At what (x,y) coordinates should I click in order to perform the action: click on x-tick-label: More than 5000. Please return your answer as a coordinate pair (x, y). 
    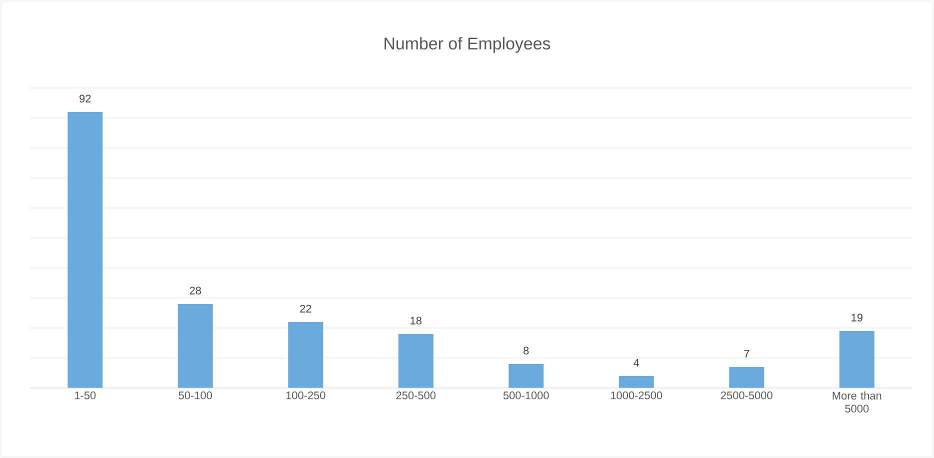
    Looking at the image, I should click on (857, 402).